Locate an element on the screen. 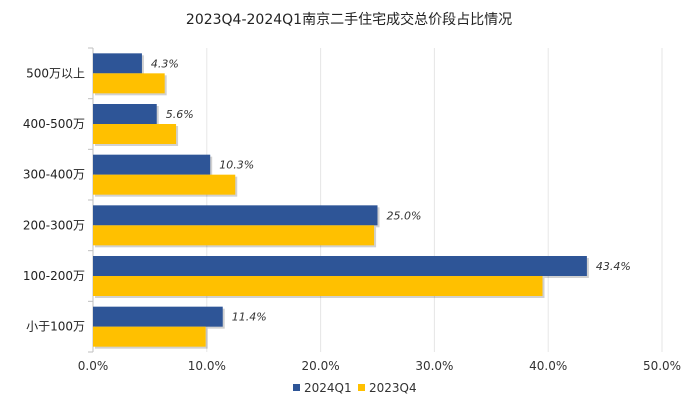 The width and height of the screenshot is (699, 415). data-label: 25.0% is located at coordinates (404, 215).